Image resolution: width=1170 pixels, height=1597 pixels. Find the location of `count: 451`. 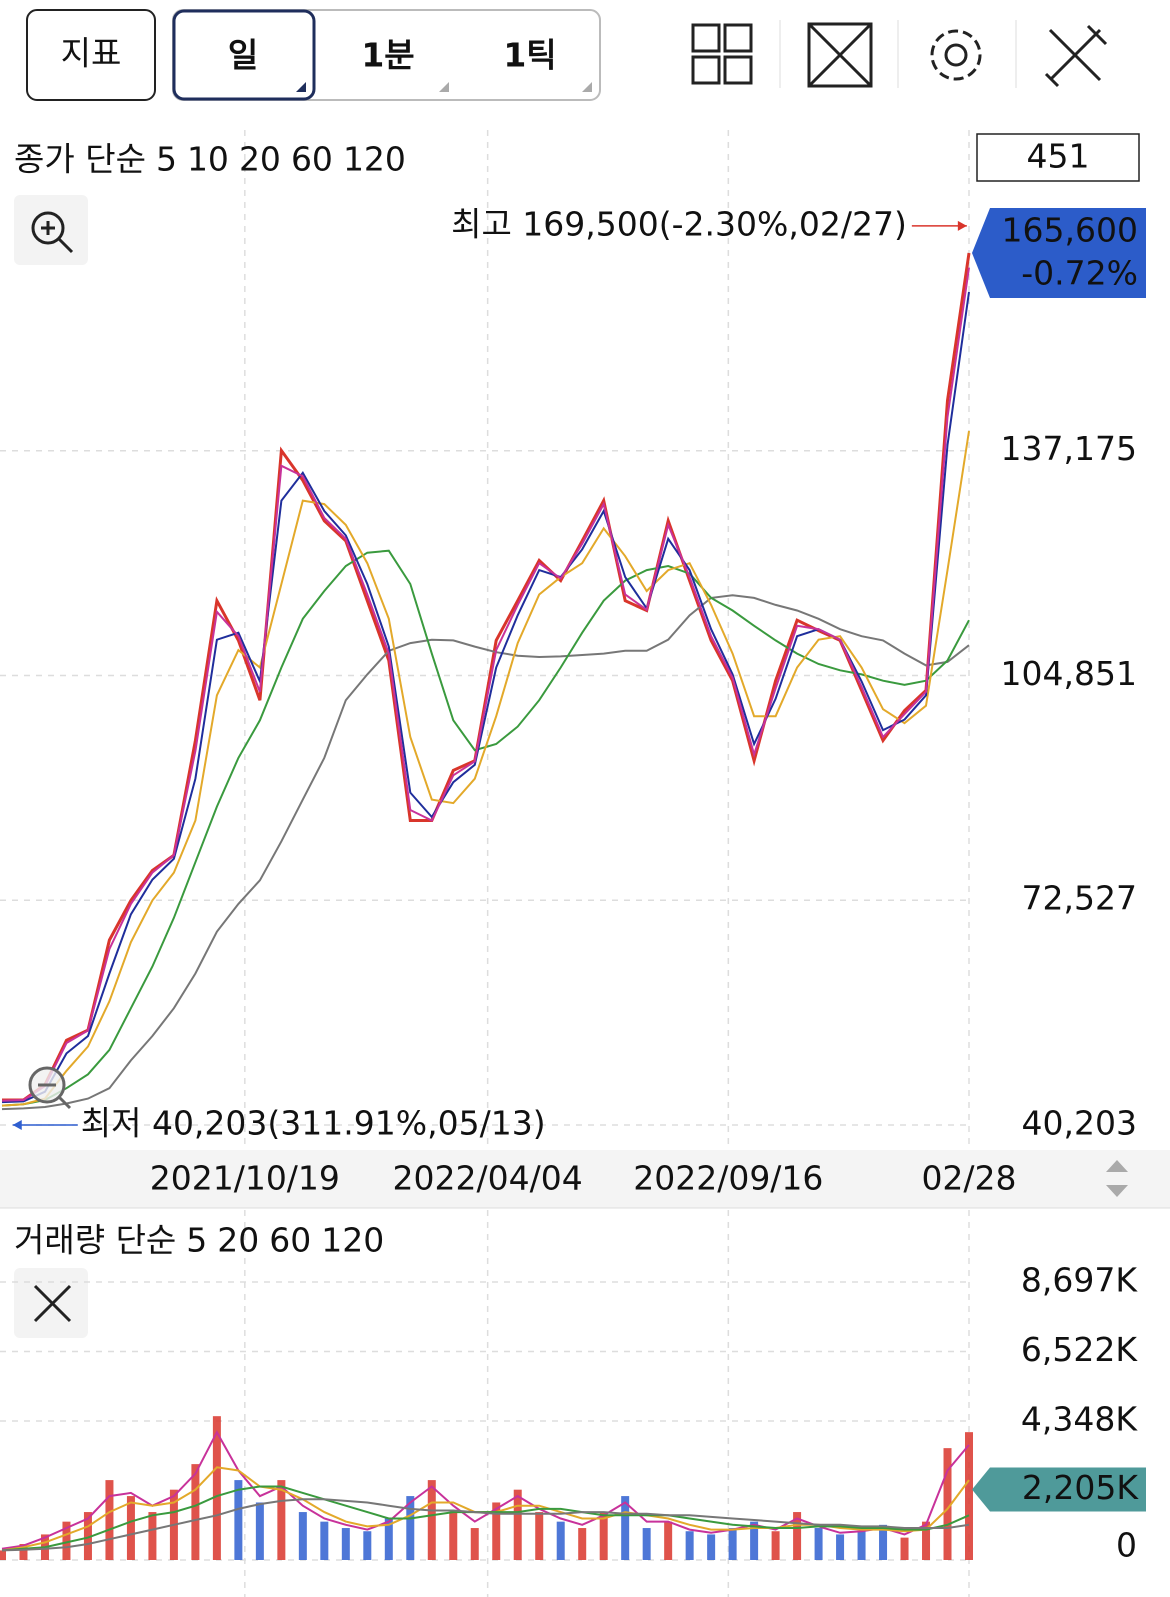

count: 451 is located at coordinates (1058, 156).